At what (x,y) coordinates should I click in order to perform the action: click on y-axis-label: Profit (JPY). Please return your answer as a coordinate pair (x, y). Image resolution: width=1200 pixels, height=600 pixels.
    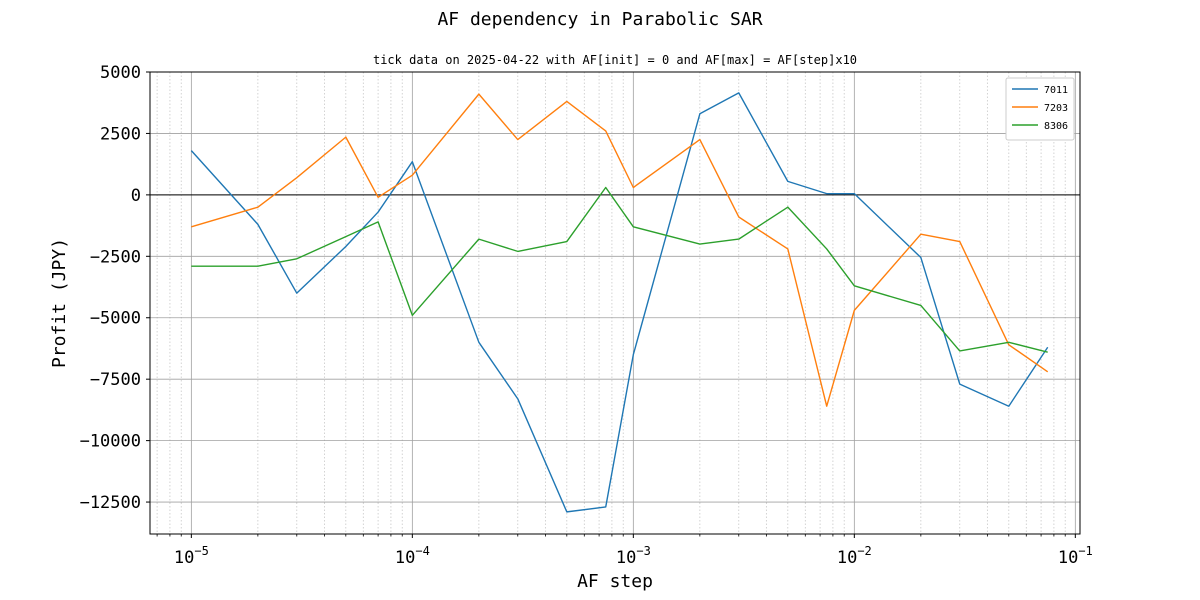
    Looking at the image, I should click on (59, 303).